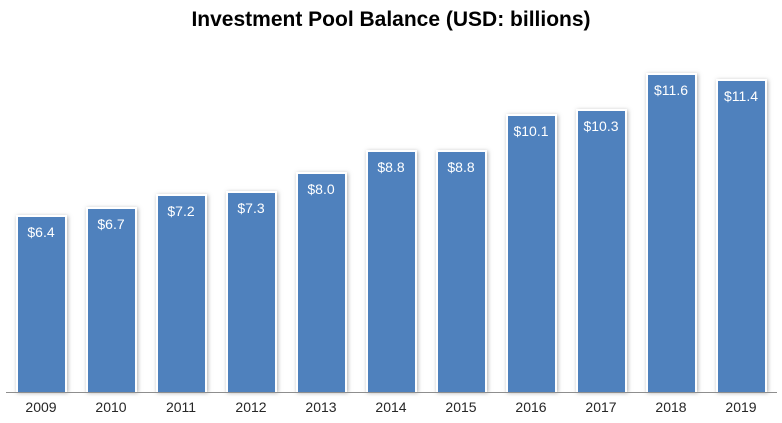  I want to click on x-axis-label-2013: 2013, so click(321, 407).